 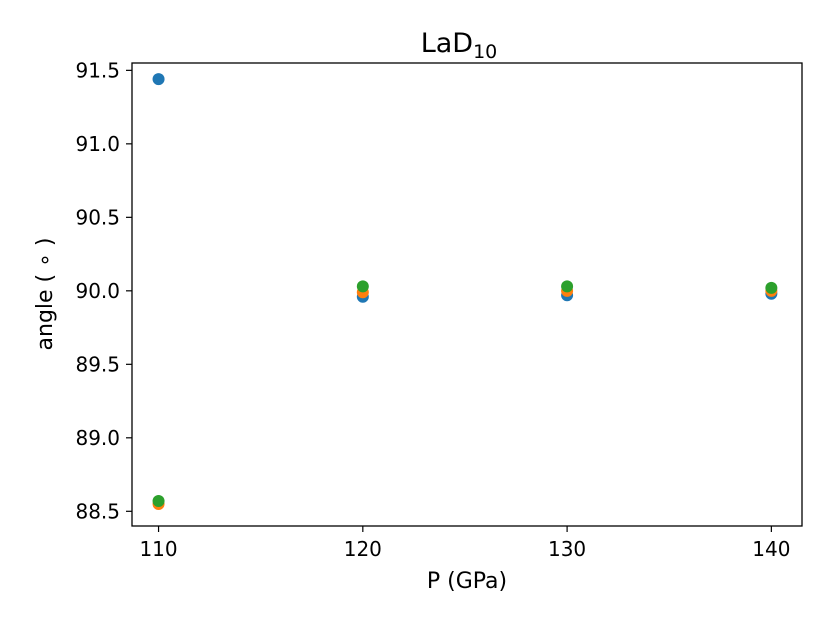 I want to click on x-tick-label: 140, so click(x=771, y=549).